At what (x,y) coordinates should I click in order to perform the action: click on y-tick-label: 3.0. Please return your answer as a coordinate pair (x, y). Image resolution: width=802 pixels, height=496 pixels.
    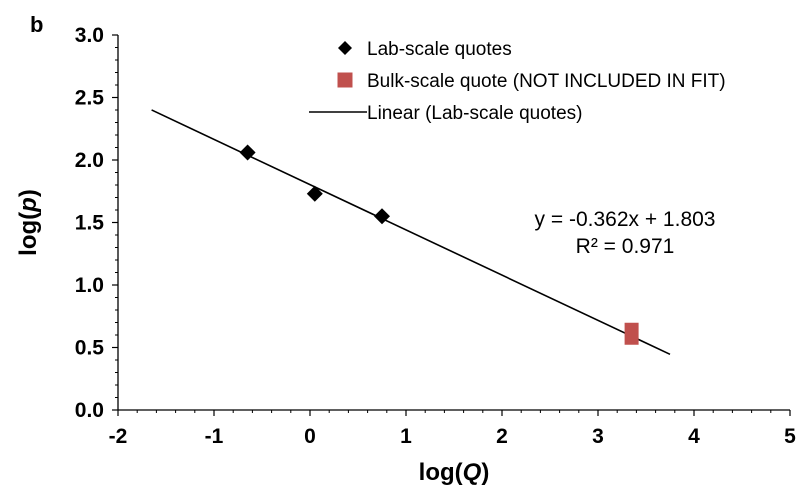
    Looking at the image, I should click on (89, 35).